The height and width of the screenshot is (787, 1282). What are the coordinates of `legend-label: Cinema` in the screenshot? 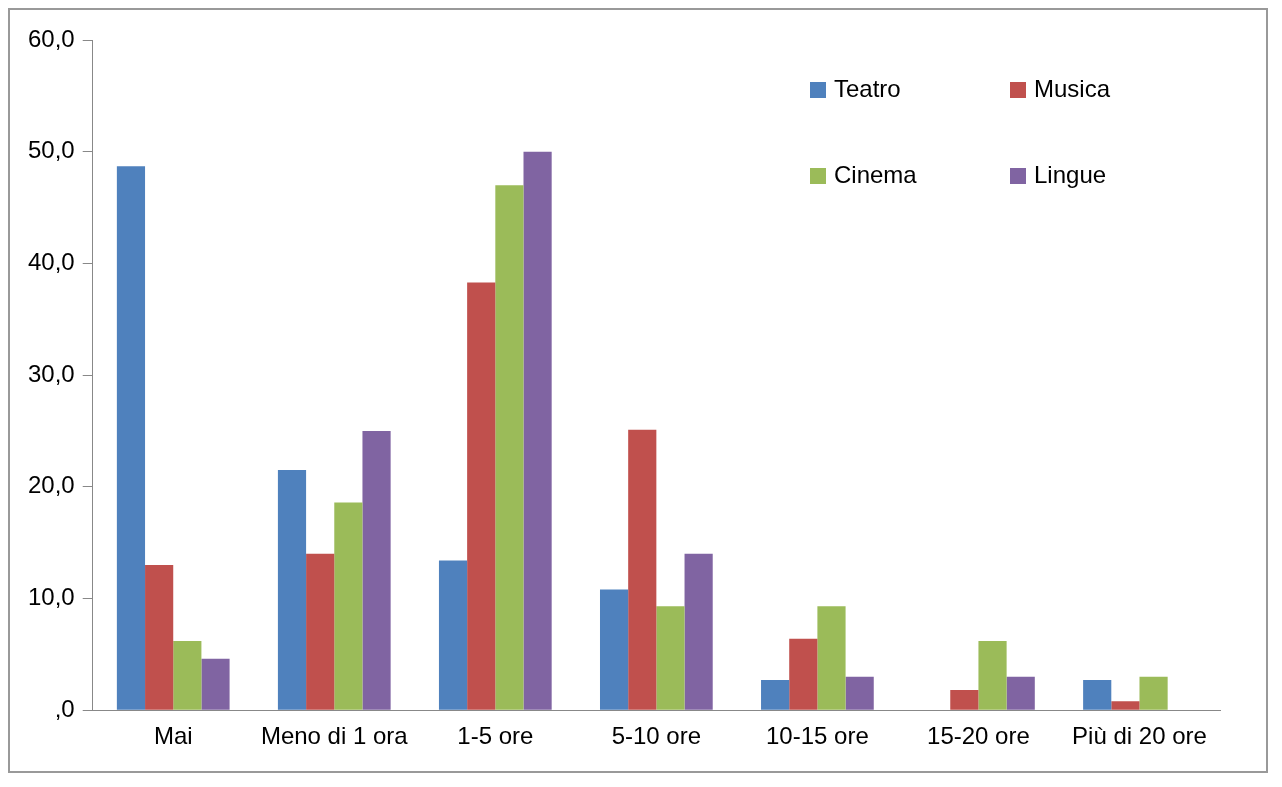 It's located at (876, 174).